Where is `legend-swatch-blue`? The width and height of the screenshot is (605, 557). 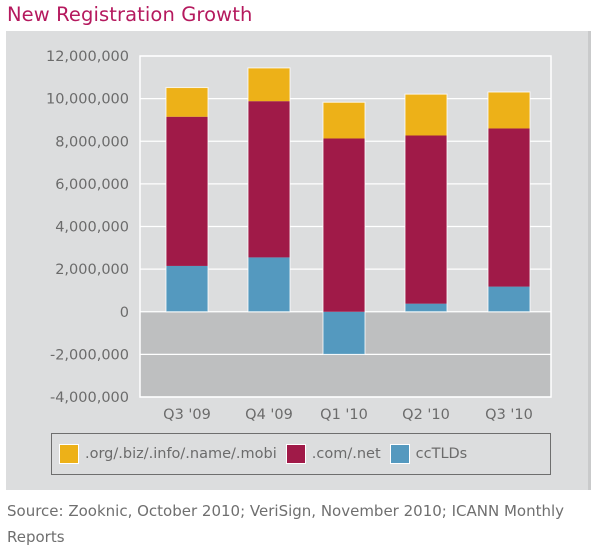 legend-swatch-blue is located at coordinates (399, 454).